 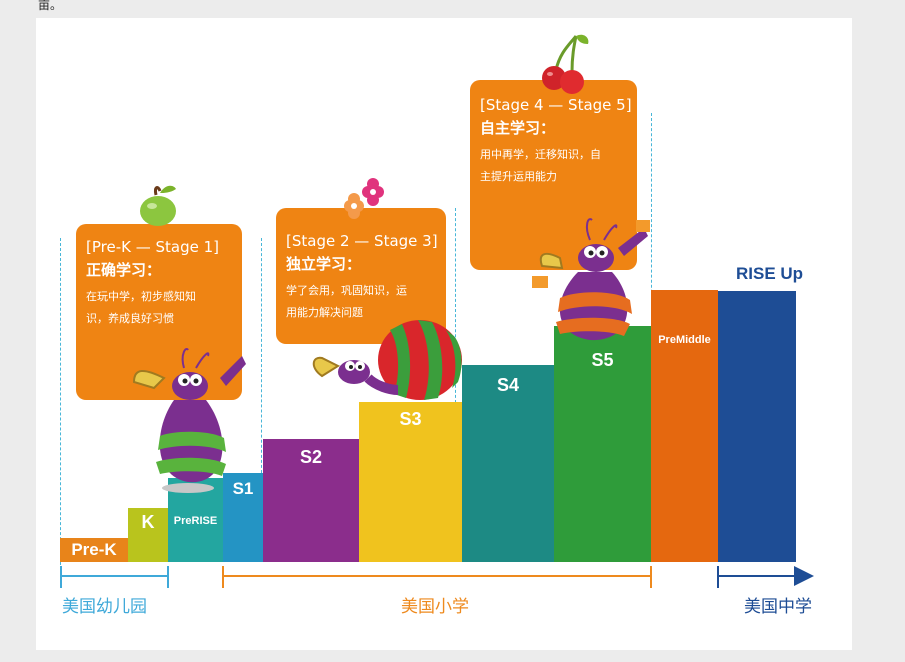 I want to click on school-level-timeline, so click(x=437, y=577).